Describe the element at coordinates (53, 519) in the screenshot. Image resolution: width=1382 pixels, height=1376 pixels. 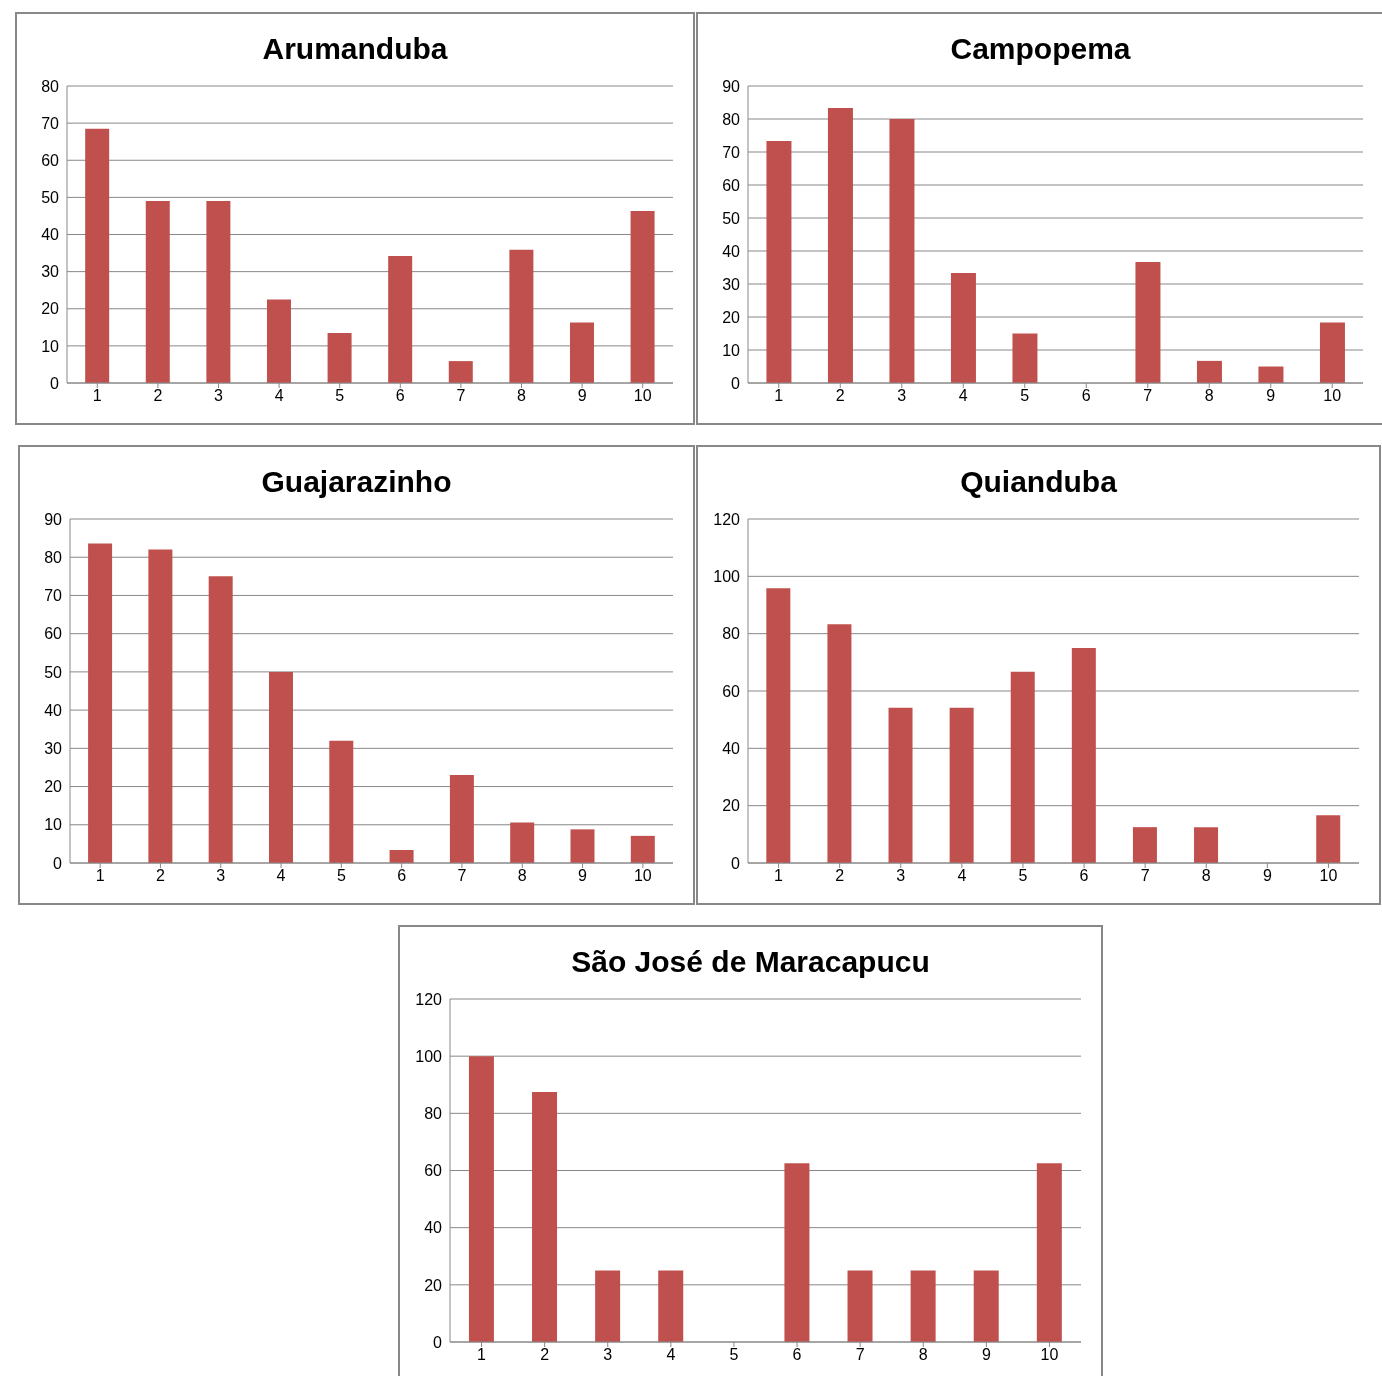
I see `y-tick-label: 90` at that location.